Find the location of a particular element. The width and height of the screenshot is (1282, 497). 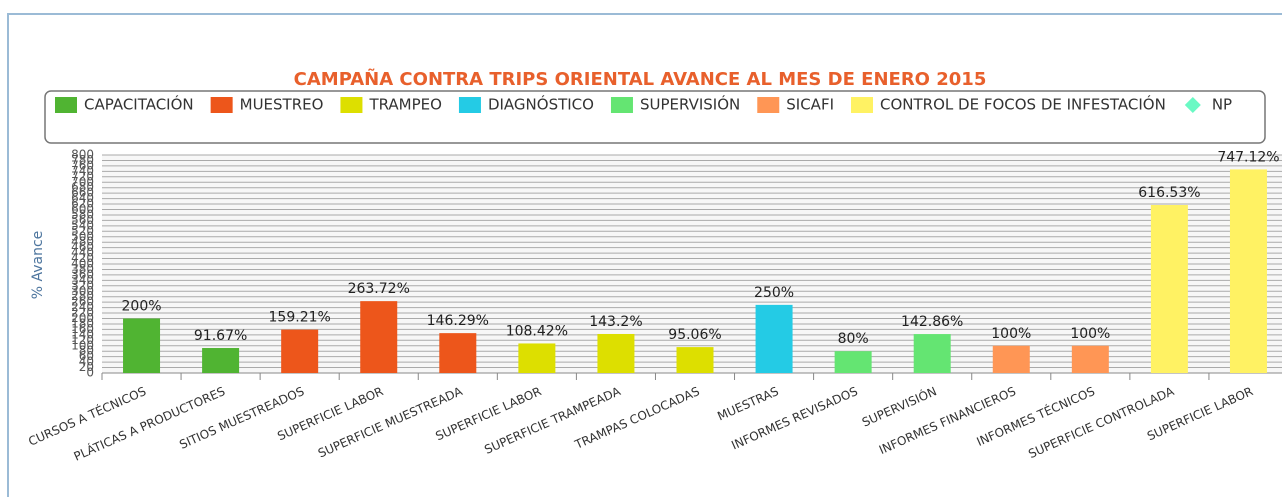

y-tick-label: 100 is located at coordinates (82, 345).